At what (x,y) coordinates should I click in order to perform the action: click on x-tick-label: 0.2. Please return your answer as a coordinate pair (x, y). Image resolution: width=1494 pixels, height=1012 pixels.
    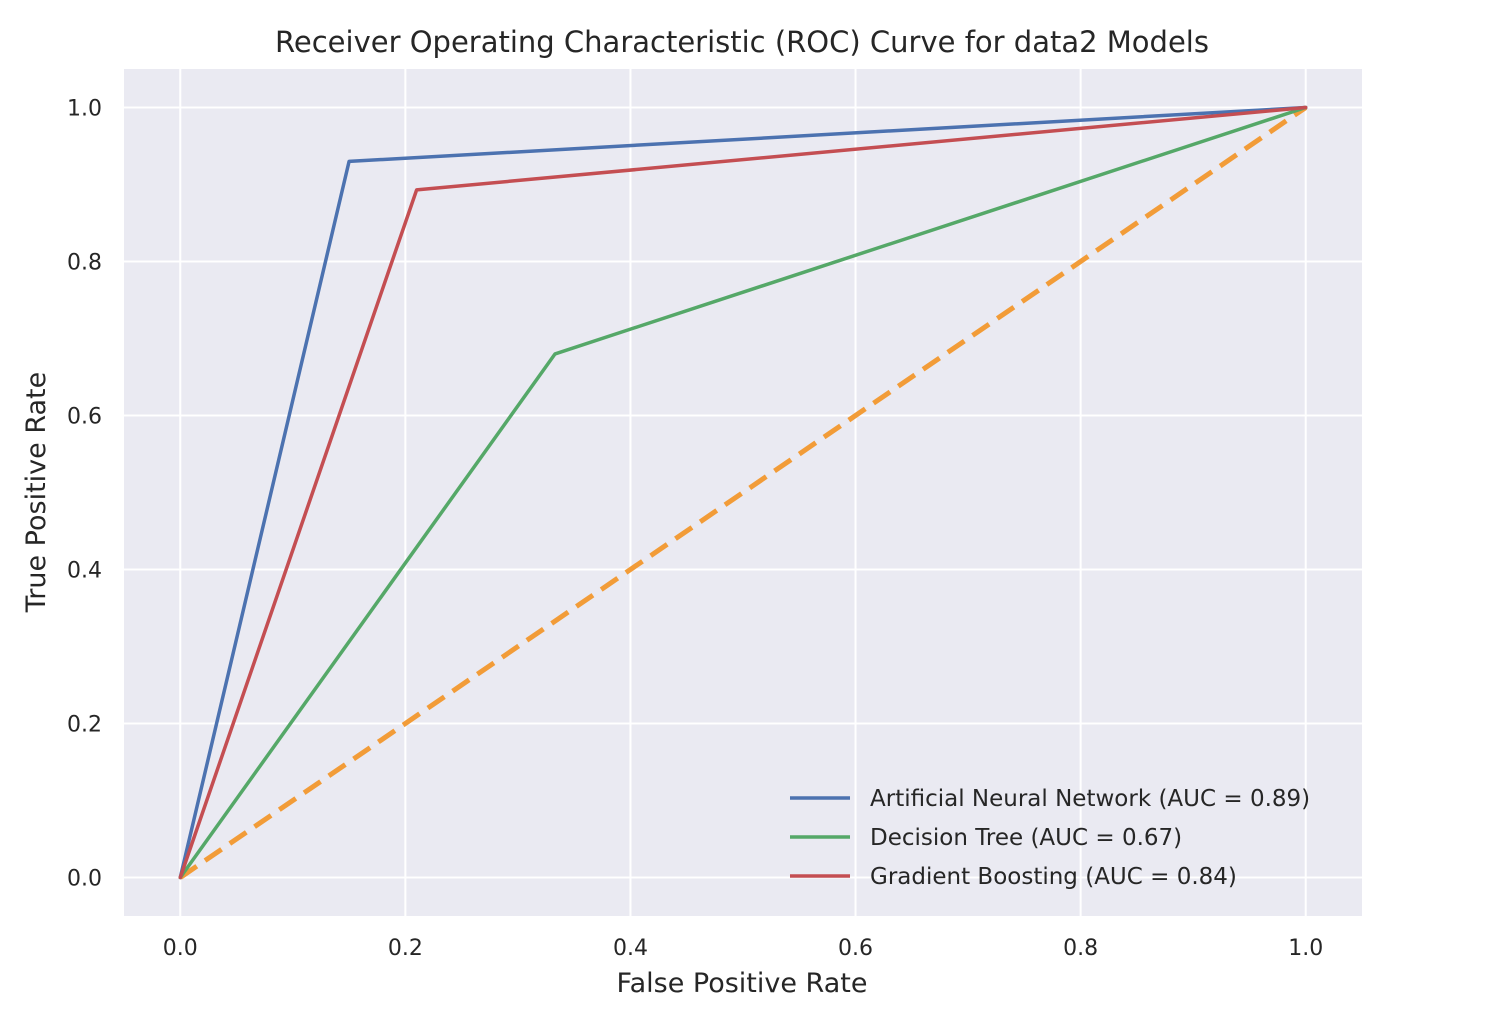
    Looking at the image, I should click on (405, 948).